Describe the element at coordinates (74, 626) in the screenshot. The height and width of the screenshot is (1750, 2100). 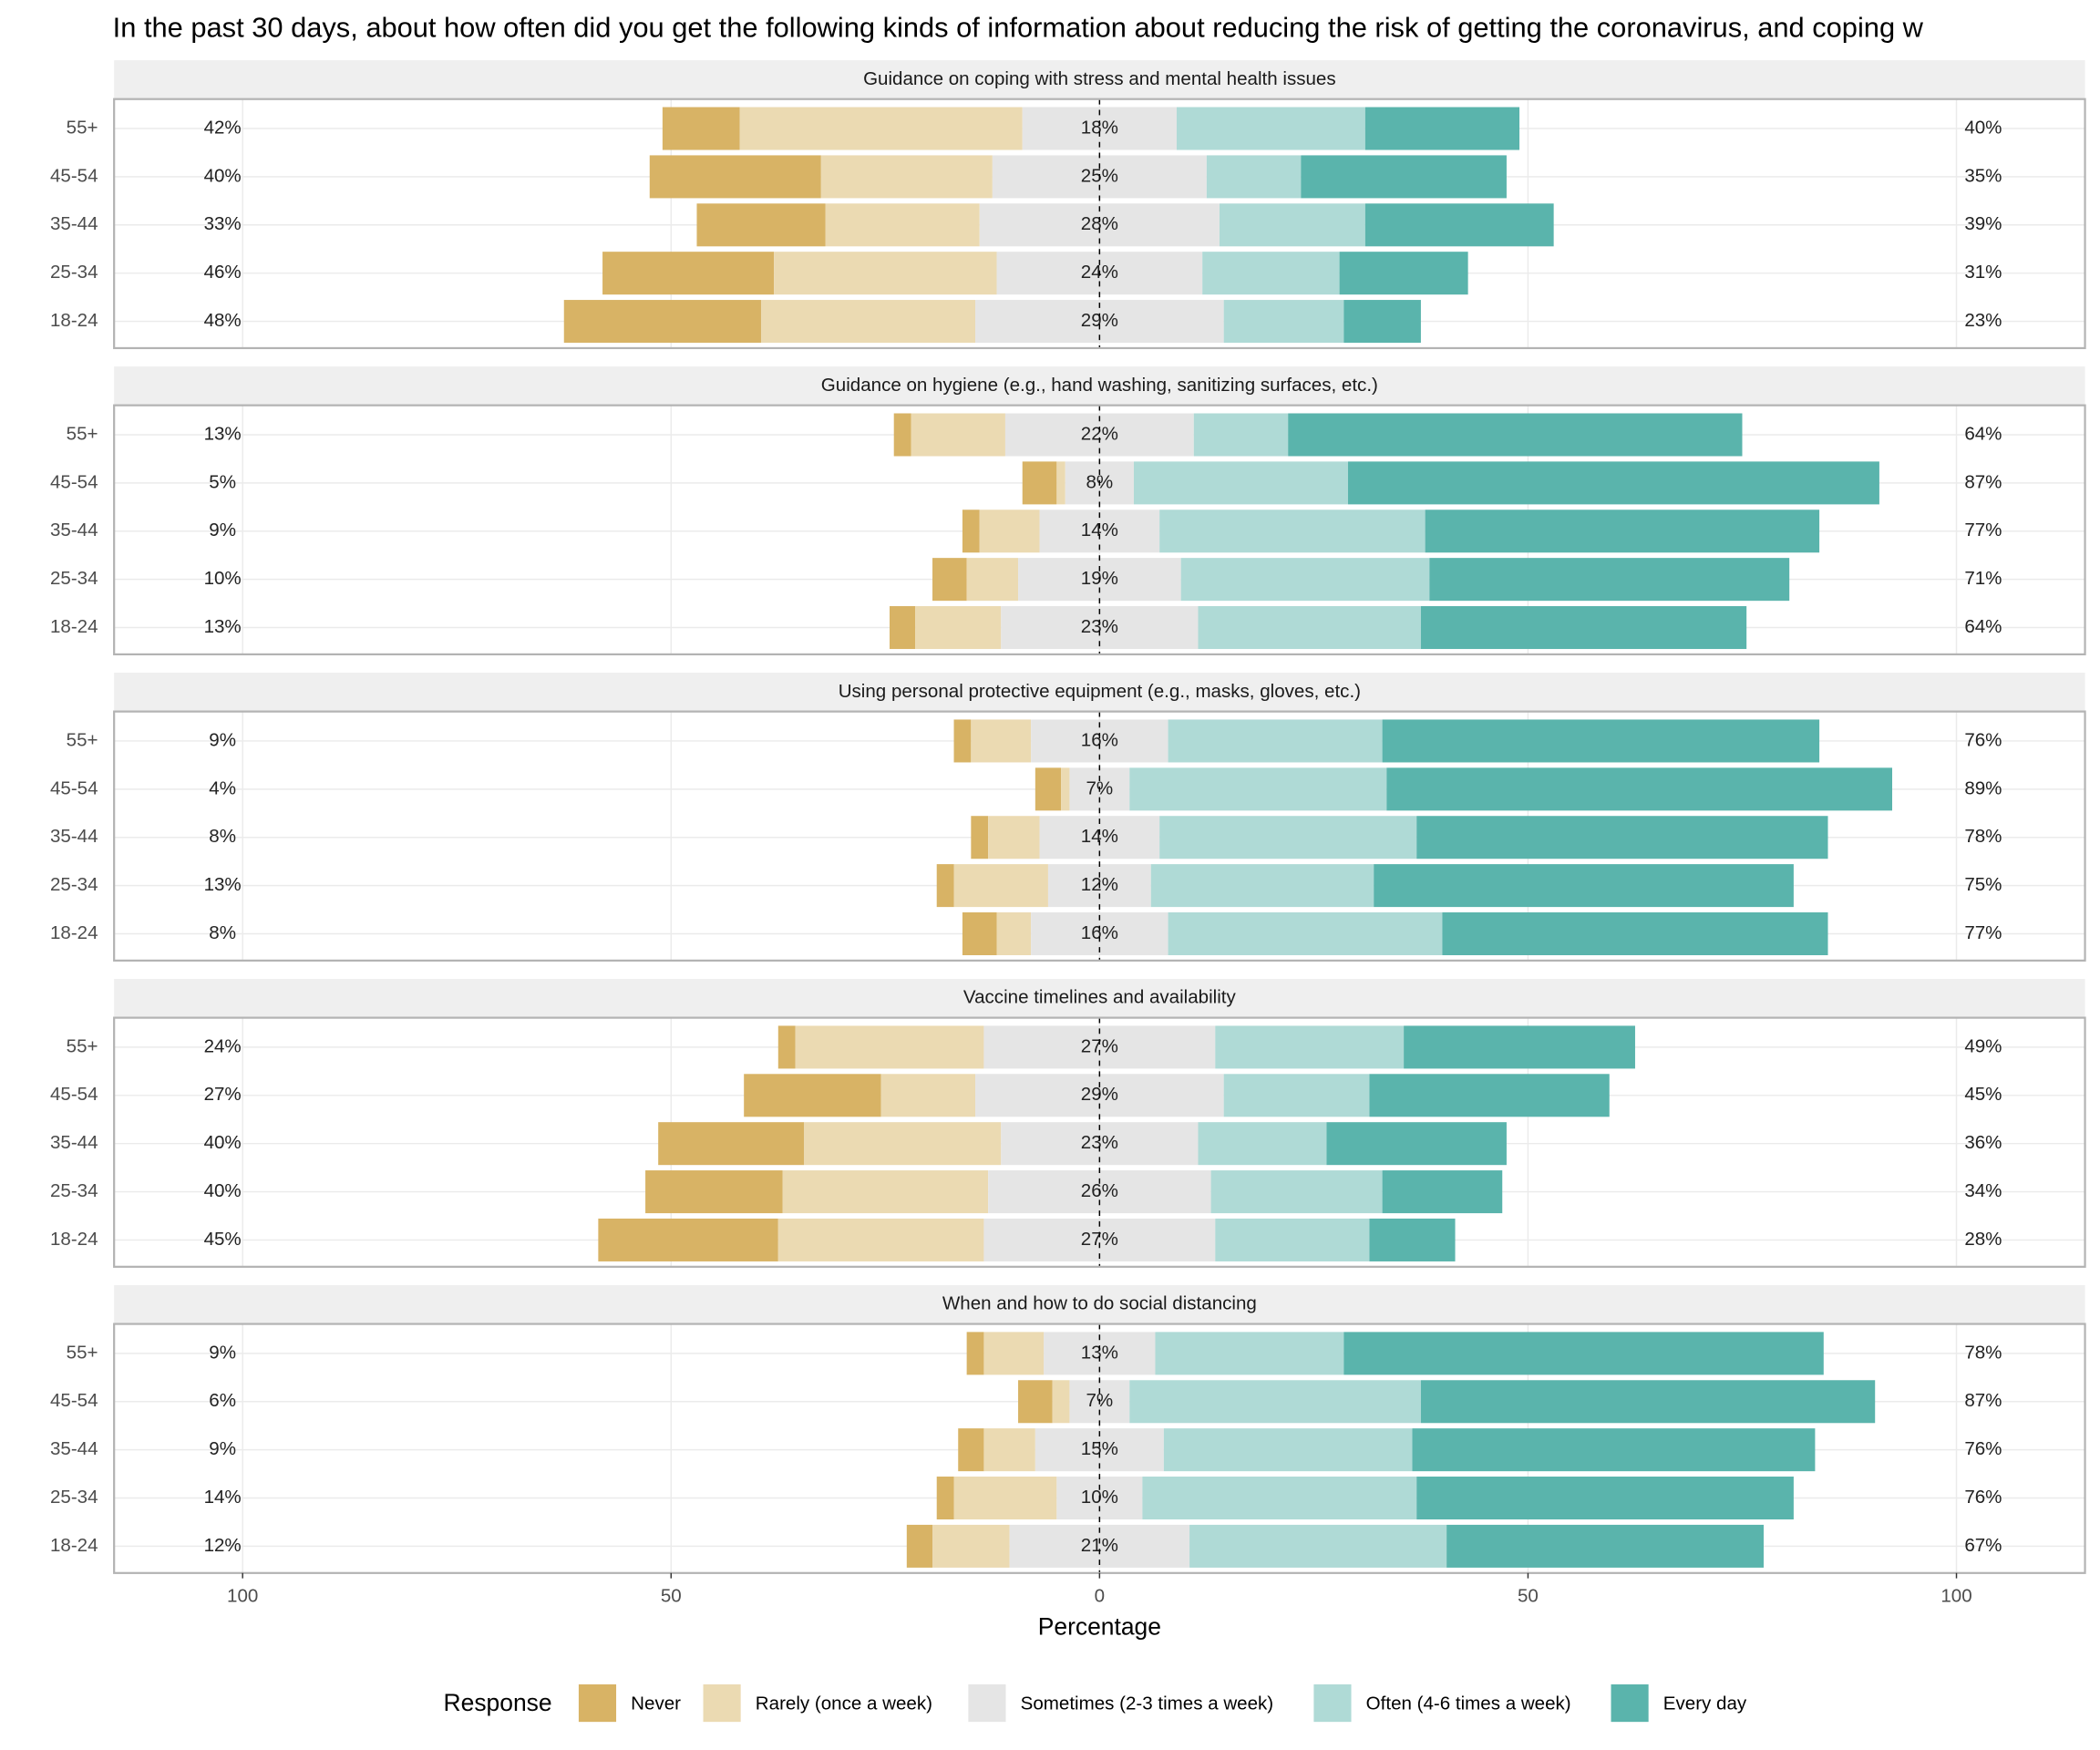
I see `y-tick-label: 18-24` at that location.